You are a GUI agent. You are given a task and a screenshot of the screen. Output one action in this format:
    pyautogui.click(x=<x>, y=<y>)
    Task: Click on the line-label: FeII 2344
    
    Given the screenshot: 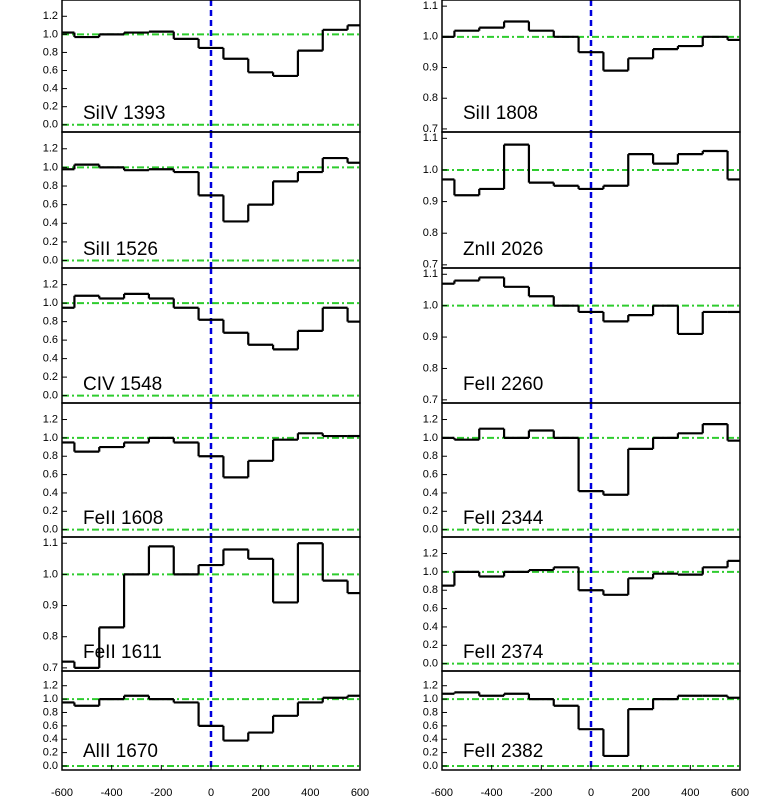 What is the action you would take?
    pyautogui.click(x=503, y=518)
    